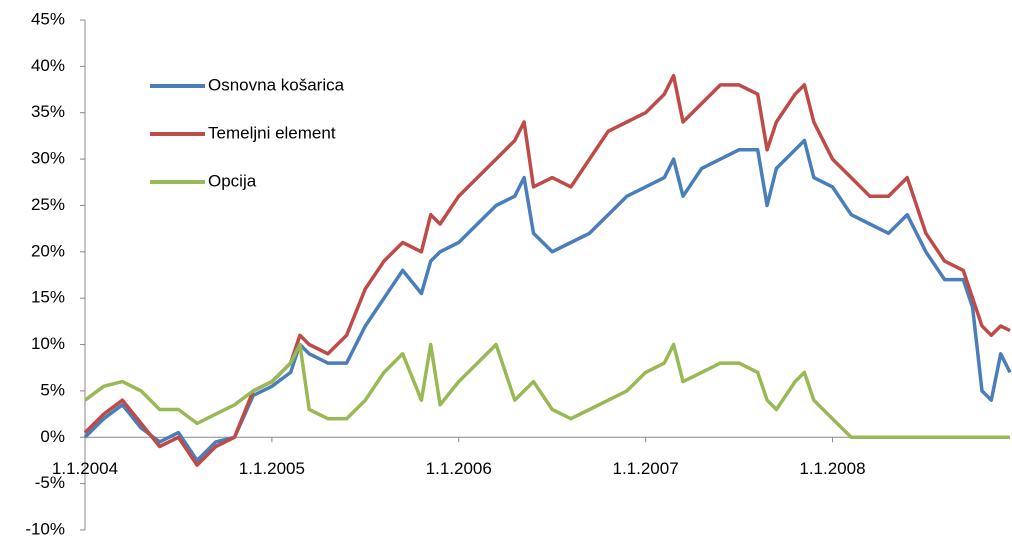 The width and height of the screenshot is (1012, 538). I want to click on y-tick-label: 10%, so click(48, 343).